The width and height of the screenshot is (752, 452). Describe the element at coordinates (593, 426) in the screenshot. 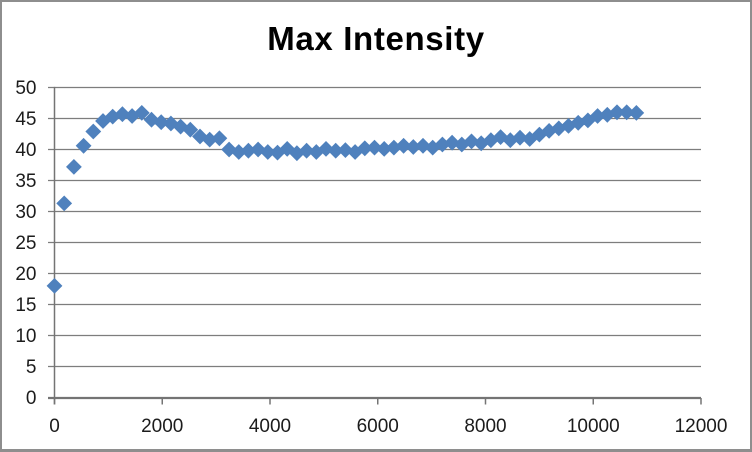

I see `svg-text: 10000` at that location.